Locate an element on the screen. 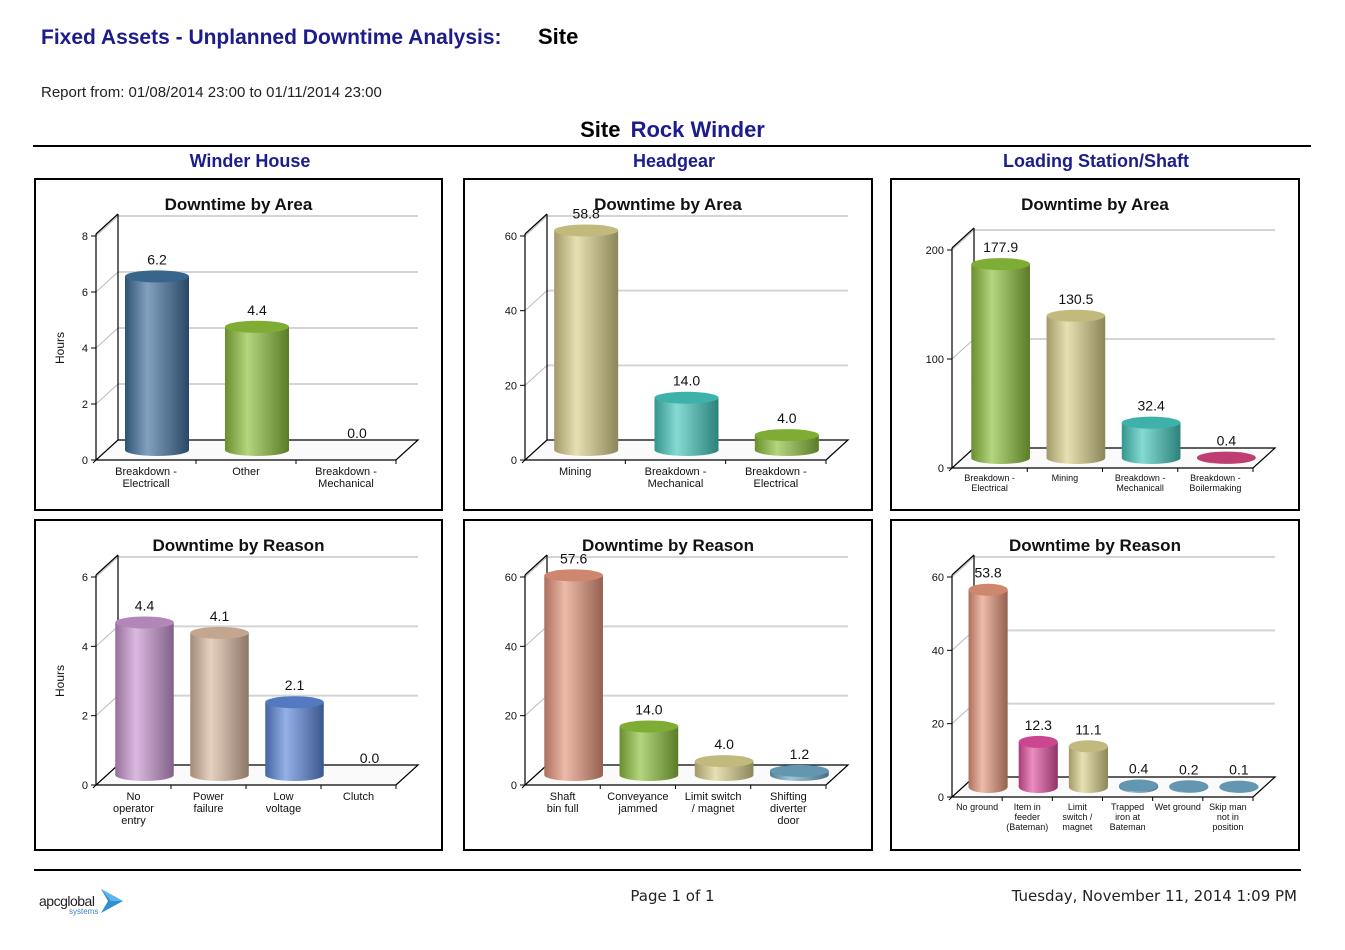 The image size is (1345, 950). page-number: Page 1 of 1 is located at coordinates (672, 896).